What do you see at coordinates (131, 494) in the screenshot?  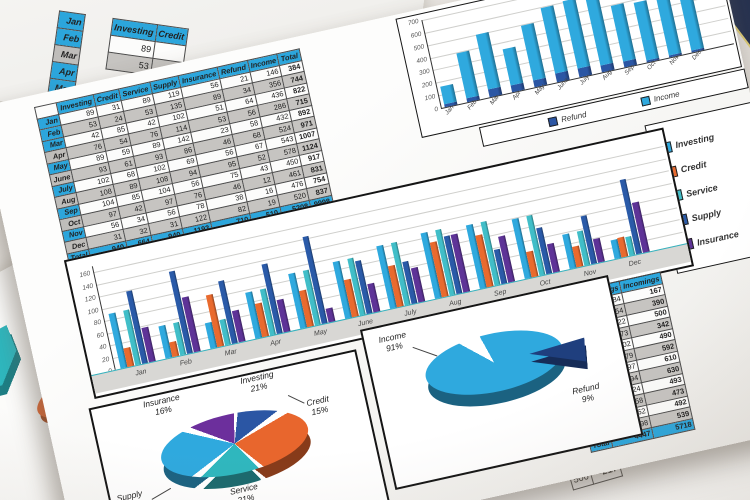 I see `pie-label-supply: Supply27%` at bounding box center [131, 494].